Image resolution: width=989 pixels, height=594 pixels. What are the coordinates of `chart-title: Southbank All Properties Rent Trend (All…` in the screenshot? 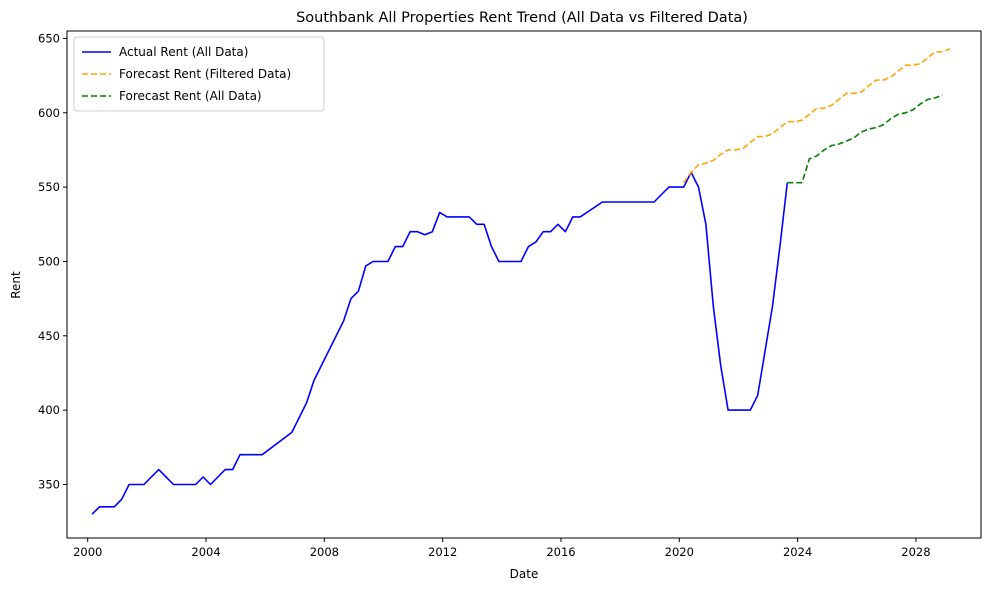 It's located at (522, 18).